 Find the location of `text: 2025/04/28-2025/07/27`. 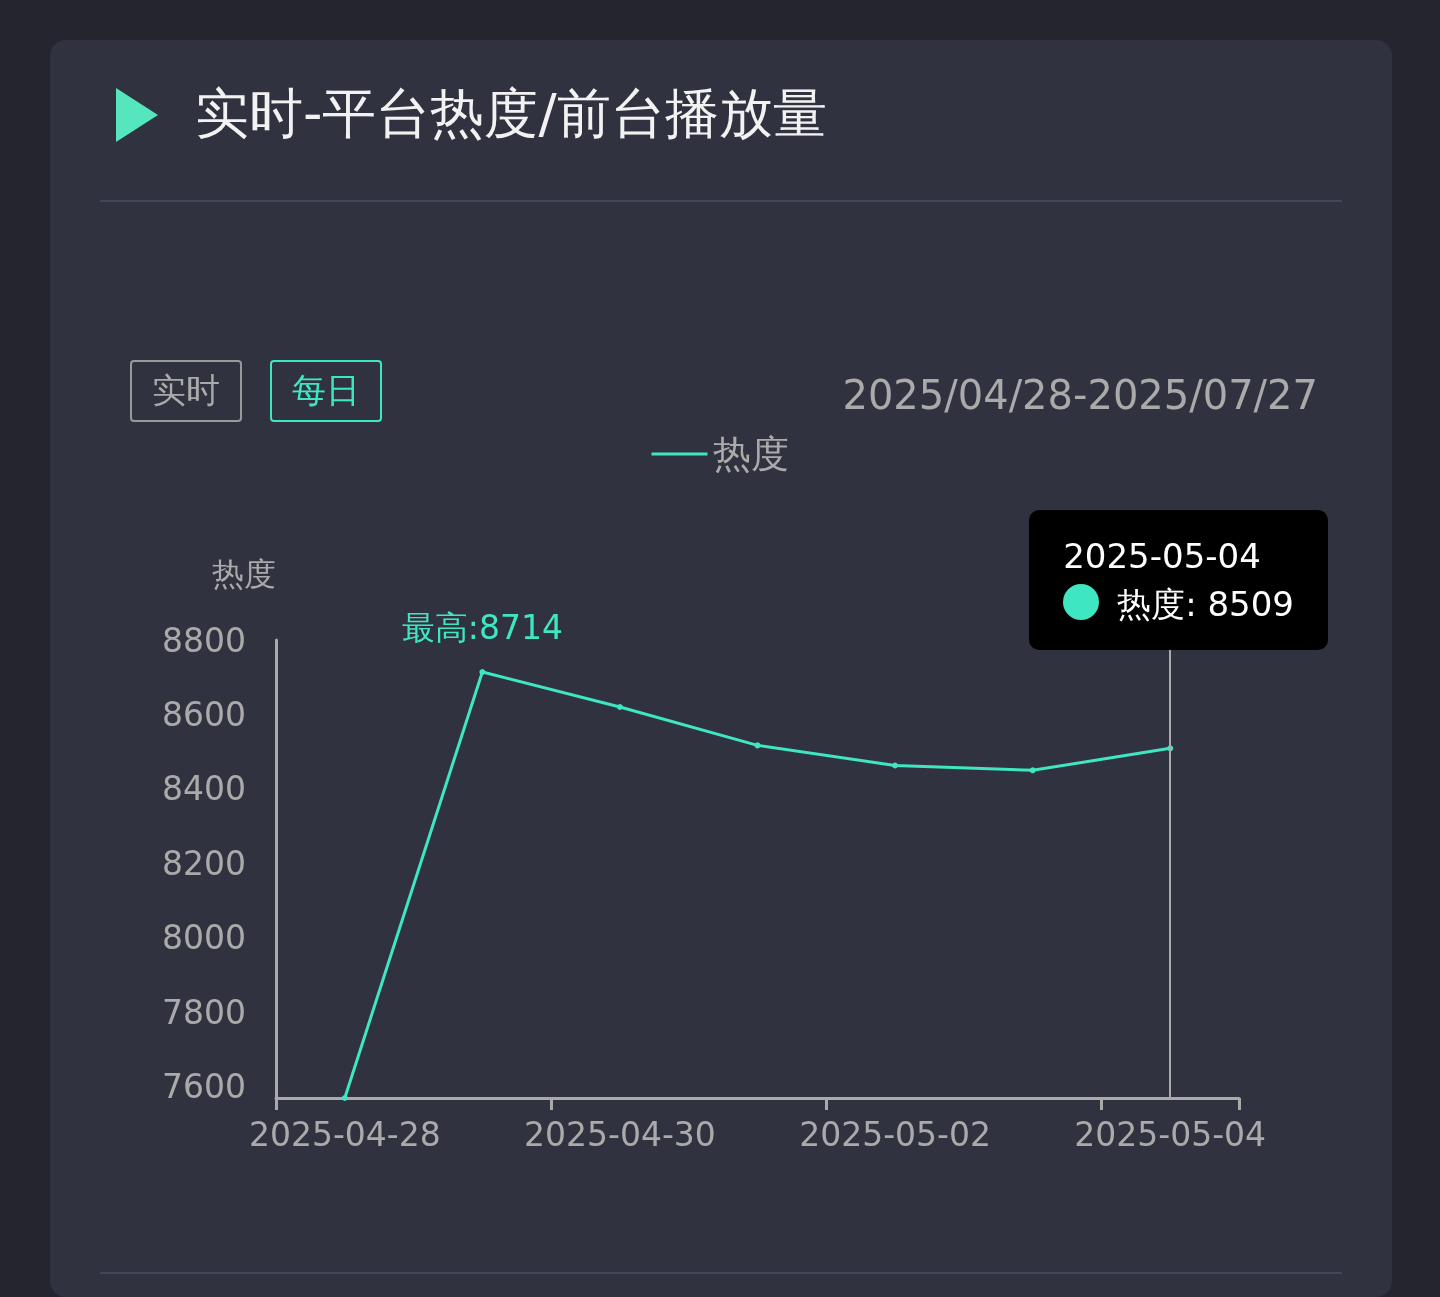

text: 2025/04/28-2025/07/27 is located at coordinates (1080, 395).